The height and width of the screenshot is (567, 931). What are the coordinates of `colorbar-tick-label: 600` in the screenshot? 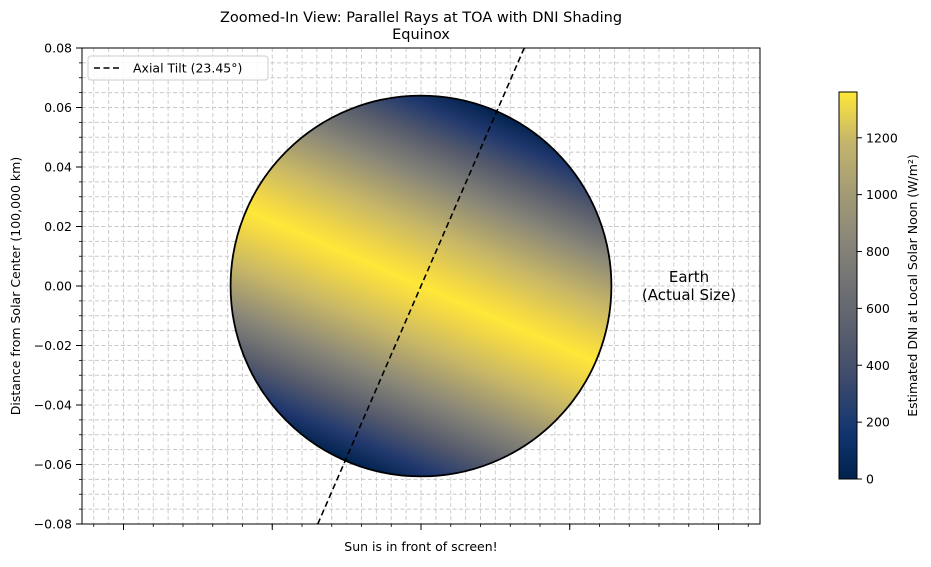 It's located at (878, 308).